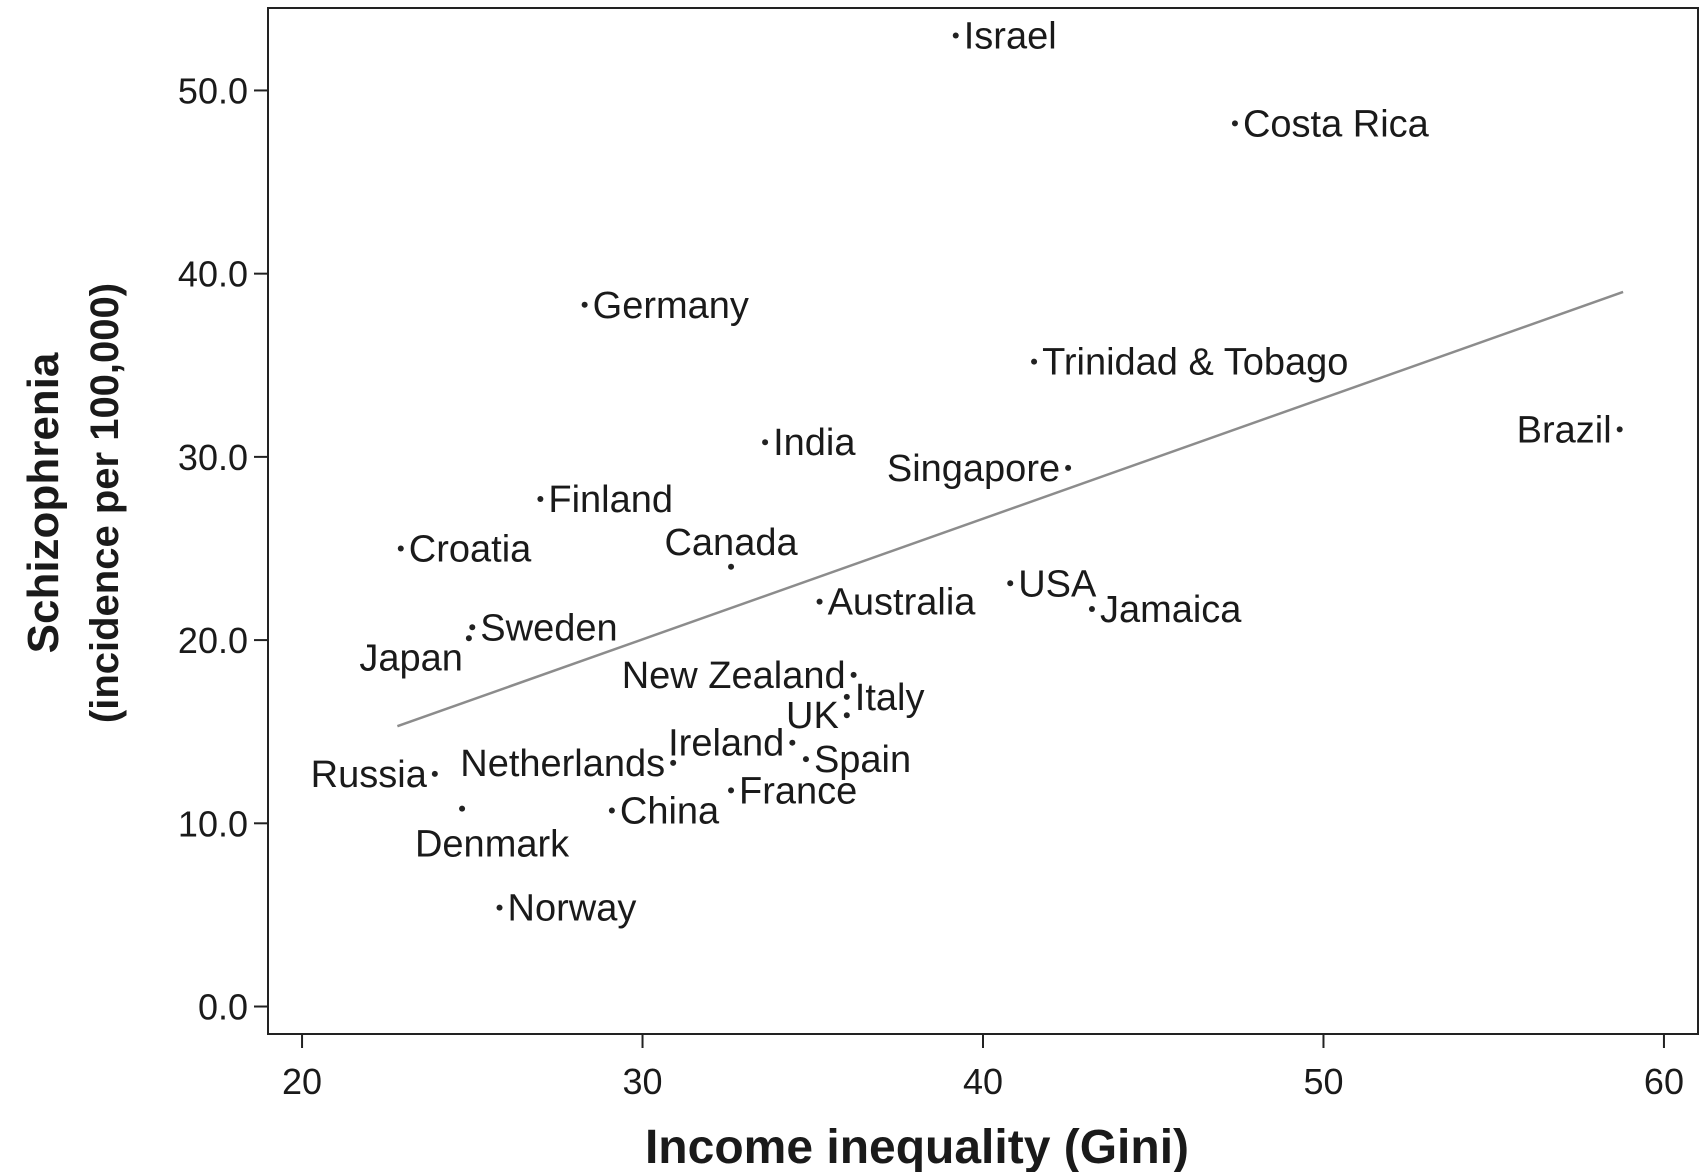 This screenshot has width=1706, height=1172. I want to click on point-label-france: France, so click(798, 791).